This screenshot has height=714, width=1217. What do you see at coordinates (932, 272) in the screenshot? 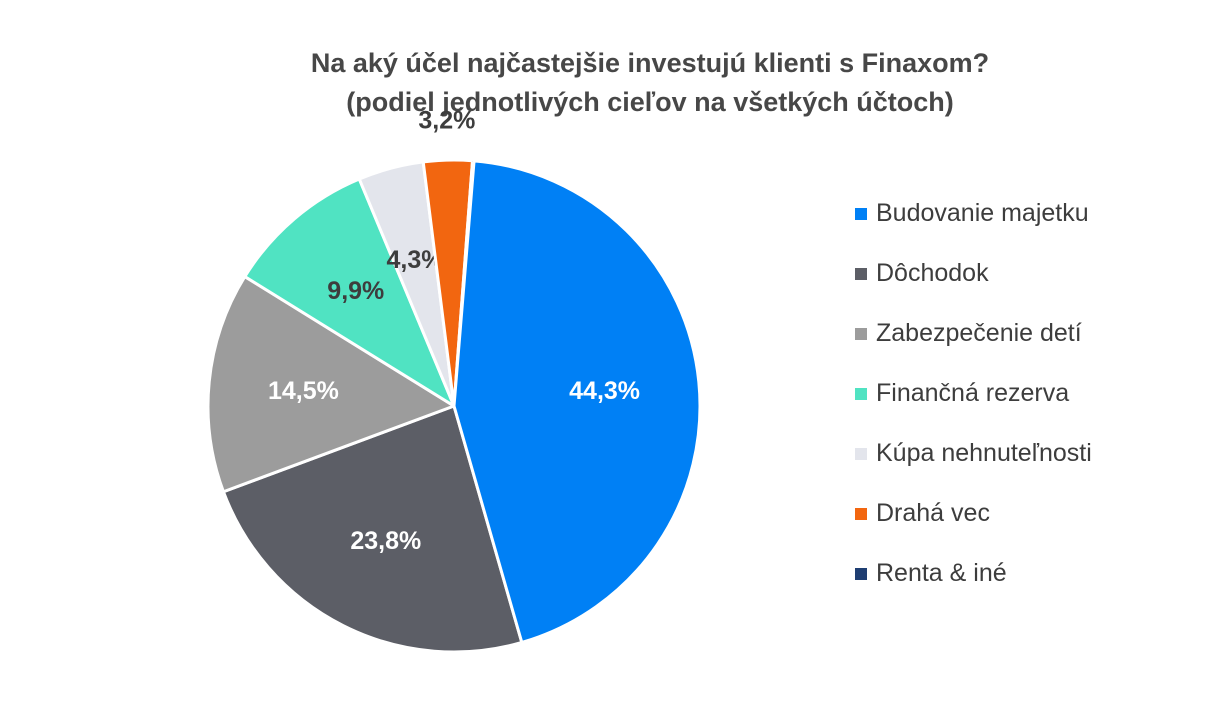
I see `legend-label: Dôchodok` at bounding box center [932, 272].